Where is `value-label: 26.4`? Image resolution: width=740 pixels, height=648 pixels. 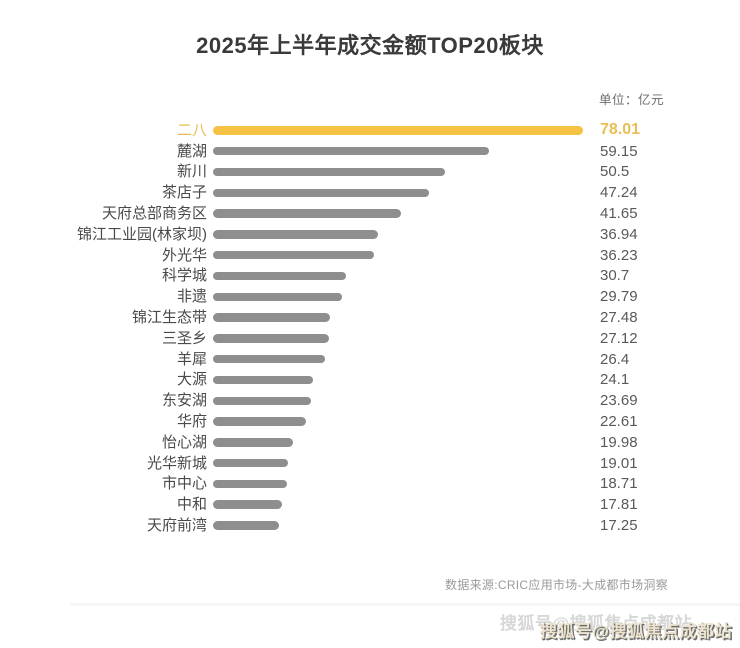
value-label: 26.4 is located at coordinates (615, 359).